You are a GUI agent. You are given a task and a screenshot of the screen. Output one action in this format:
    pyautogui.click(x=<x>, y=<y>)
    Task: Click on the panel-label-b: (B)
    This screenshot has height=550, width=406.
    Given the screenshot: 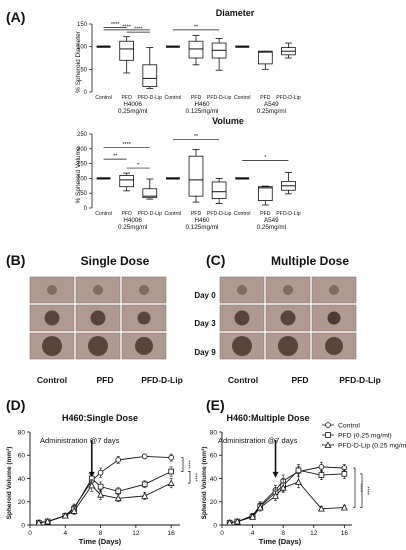 What is the action you would take?
    pyautogui.click(x=15, y=260)
    